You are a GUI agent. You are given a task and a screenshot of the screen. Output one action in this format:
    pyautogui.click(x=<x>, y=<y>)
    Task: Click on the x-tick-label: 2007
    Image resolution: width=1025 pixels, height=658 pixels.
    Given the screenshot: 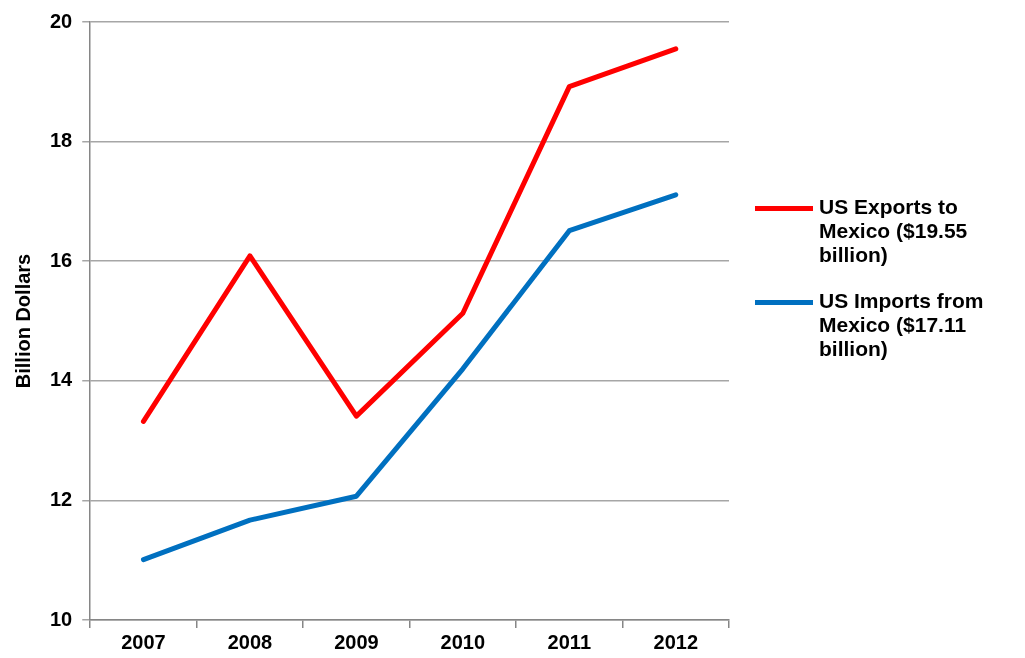 What is the action you would take?
    pyautogui.click(x=143, y=641)
    